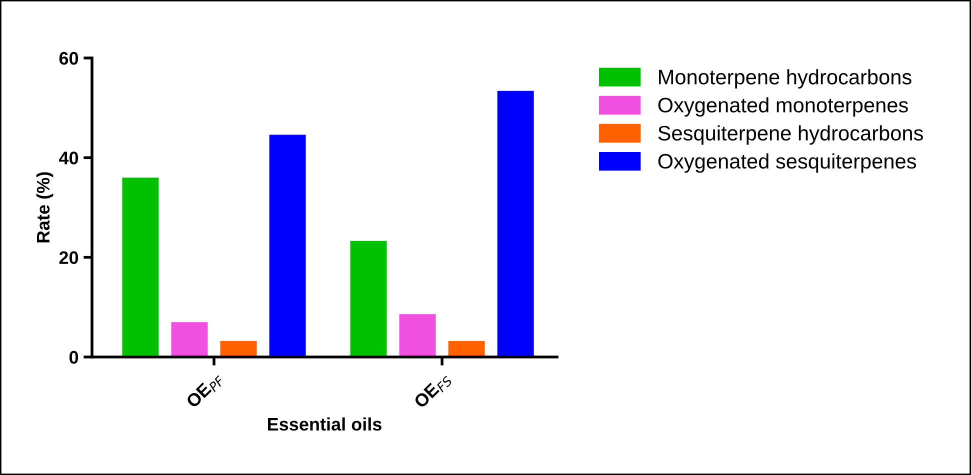 This screenshot has width=971, height=475. Describe the element at coordinates (73, 357) in the screenshot. I see `y-tick-label: 0` at that location.